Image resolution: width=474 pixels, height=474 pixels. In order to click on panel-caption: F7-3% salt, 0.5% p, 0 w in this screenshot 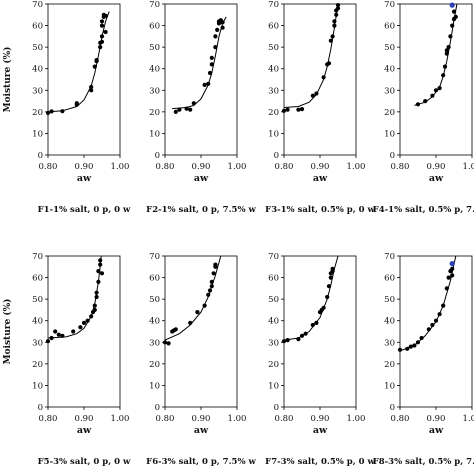, I will do `click(320, 462)`.